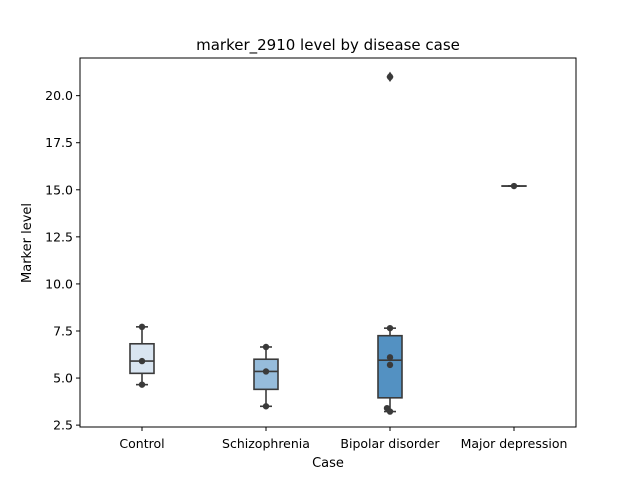 The image size is (640, 484). Describe the element at coordinates (27, 243) in the screenshot. I see `y-axis-label: Marker level` at that location.